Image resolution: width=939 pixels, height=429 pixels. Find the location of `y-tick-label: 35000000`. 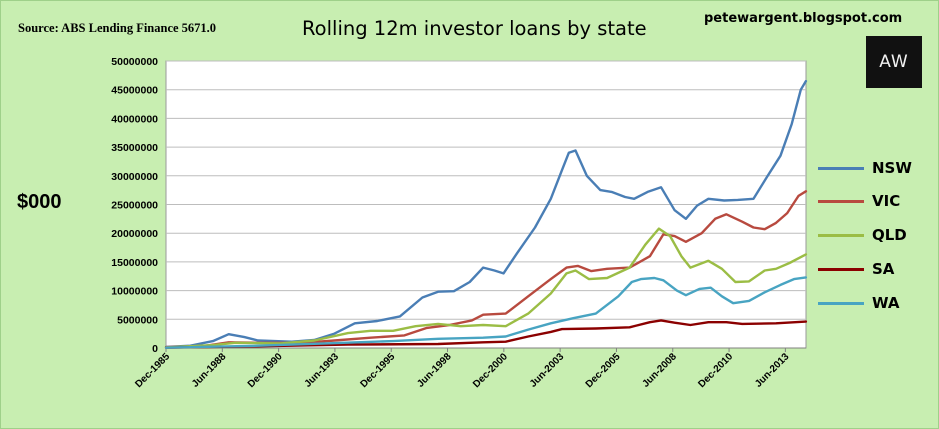

y-tick-label: 35000000 is located at coordinates (134, 148).